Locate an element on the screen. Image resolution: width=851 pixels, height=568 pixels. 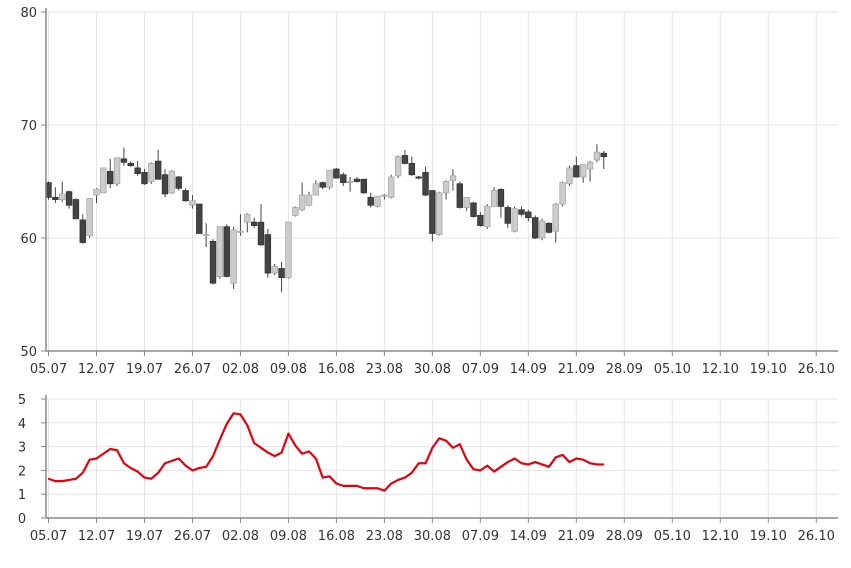
price-x-tick-label: 19.07 is located at coordinates (144, 369).